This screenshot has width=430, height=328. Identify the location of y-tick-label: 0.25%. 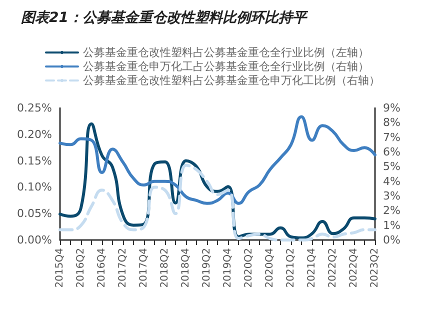
(34, 108).